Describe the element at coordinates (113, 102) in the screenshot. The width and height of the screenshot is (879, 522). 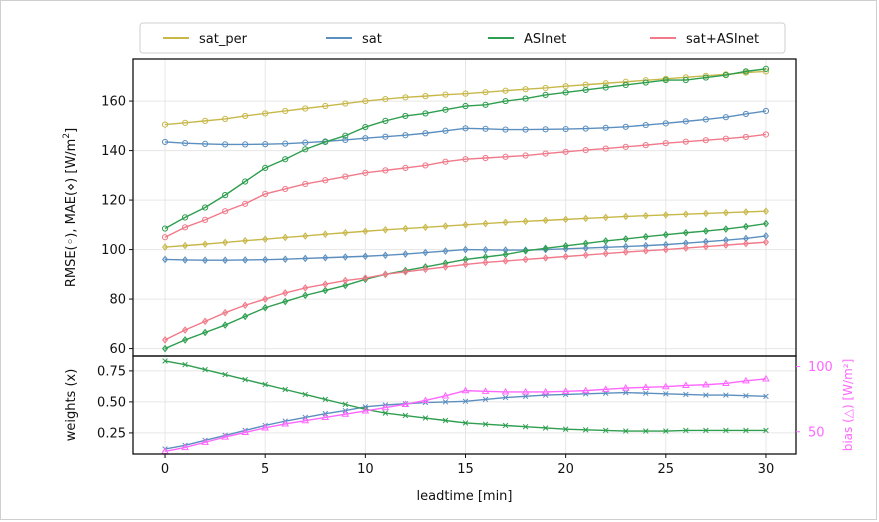
I see `y-tick-label: 160` at that location.